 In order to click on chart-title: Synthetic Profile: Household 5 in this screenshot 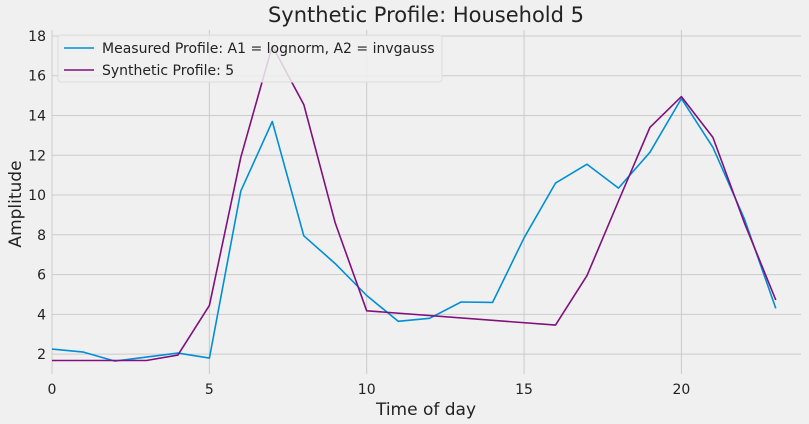, I will do `click(426, 15)`.